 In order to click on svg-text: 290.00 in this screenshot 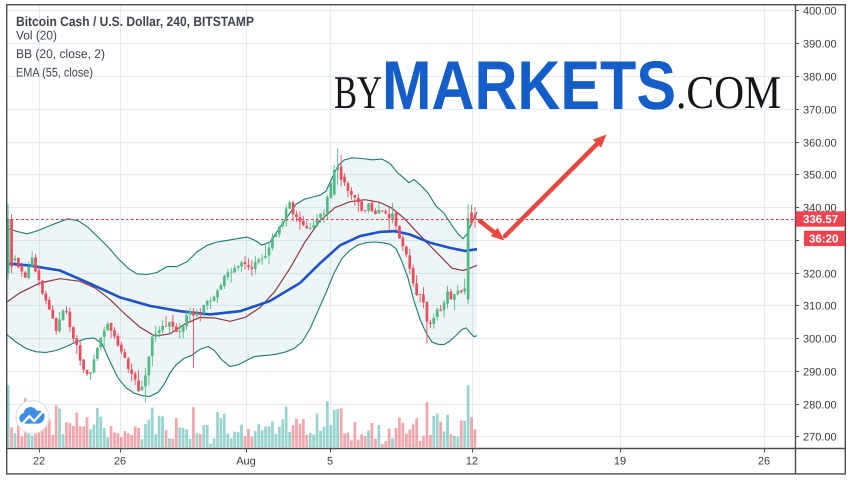, I will do `click(820, 372)`.